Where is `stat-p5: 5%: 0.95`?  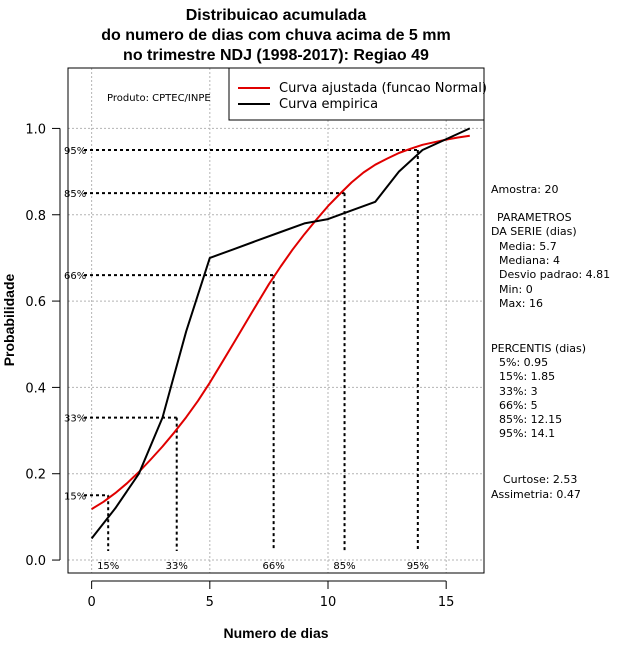 stat-p5: 5%: 0.95 is located at coordinates (523, 362).